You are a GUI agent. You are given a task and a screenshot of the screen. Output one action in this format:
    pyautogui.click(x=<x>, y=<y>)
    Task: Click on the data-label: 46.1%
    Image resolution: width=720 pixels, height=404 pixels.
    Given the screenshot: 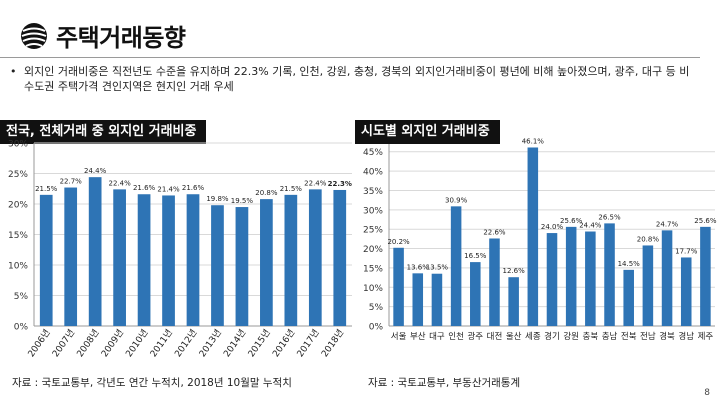 What is the action you would take?
    pyautogui.click(x=533, y=141)
    